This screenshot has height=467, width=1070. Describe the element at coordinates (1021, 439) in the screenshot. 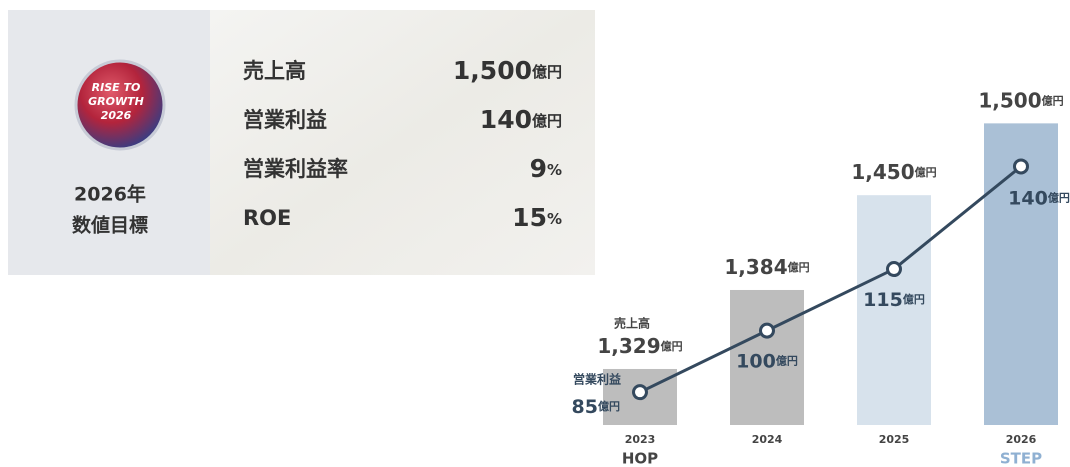

I see `x-tick-label: 2026` at that location.